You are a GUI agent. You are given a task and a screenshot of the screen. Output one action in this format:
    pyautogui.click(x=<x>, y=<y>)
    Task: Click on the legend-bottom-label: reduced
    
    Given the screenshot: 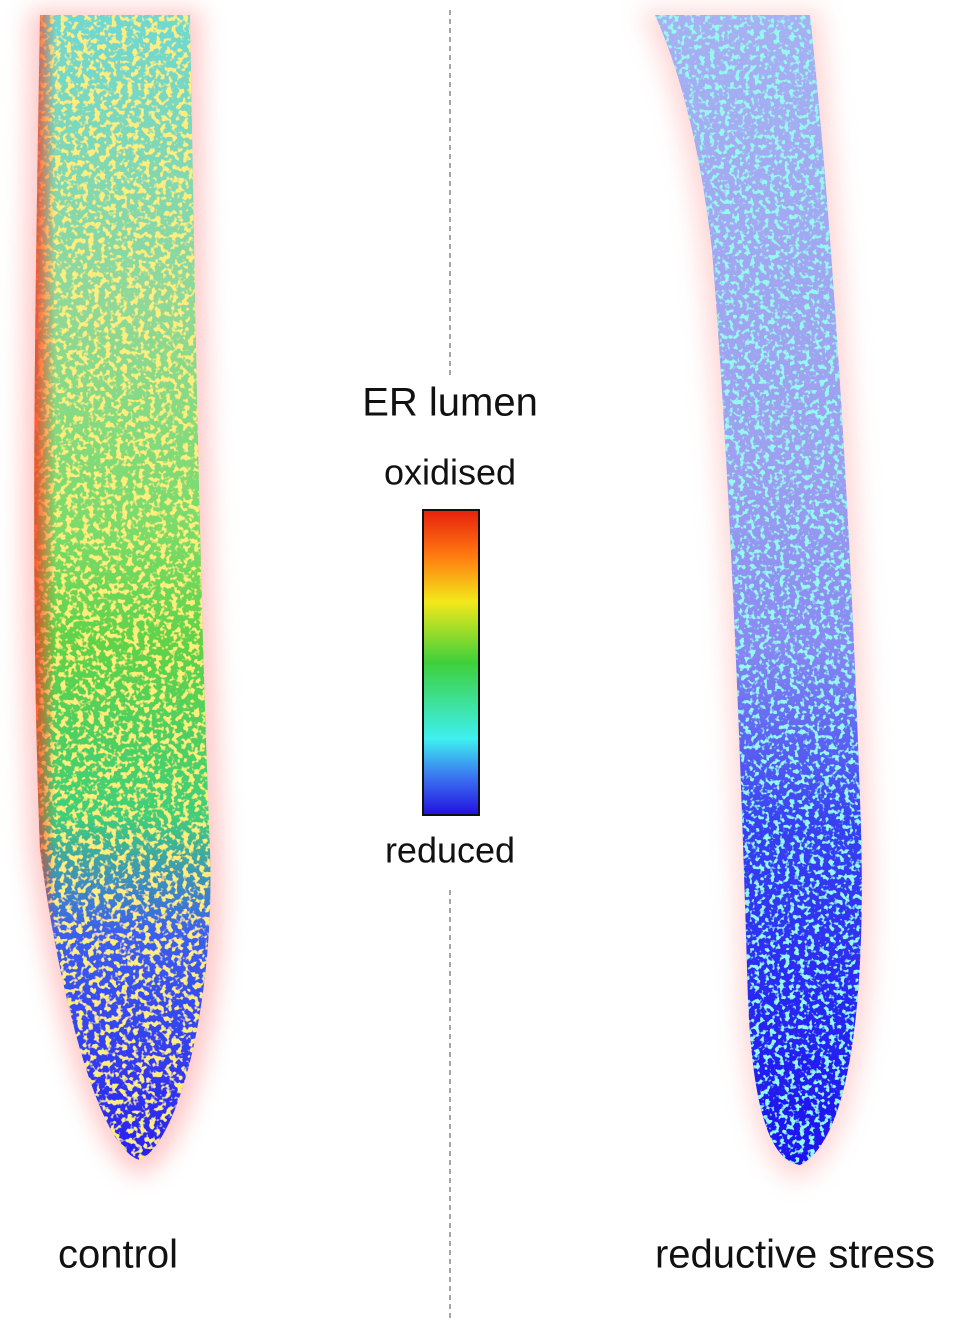 What is the action you would take?
    pyautogui.click(x=450, y=850)
    